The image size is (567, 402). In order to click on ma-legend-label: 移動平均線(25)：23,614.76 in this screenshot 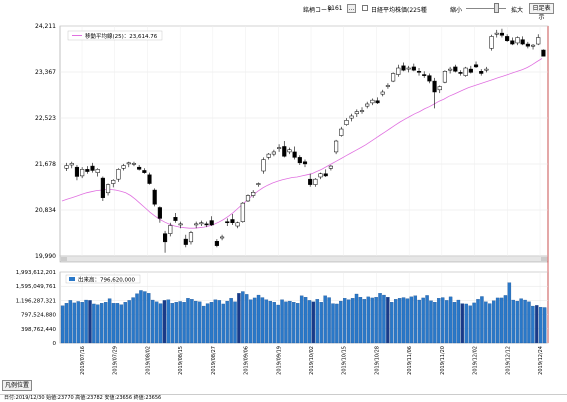, I will do `click(121, 36)`.